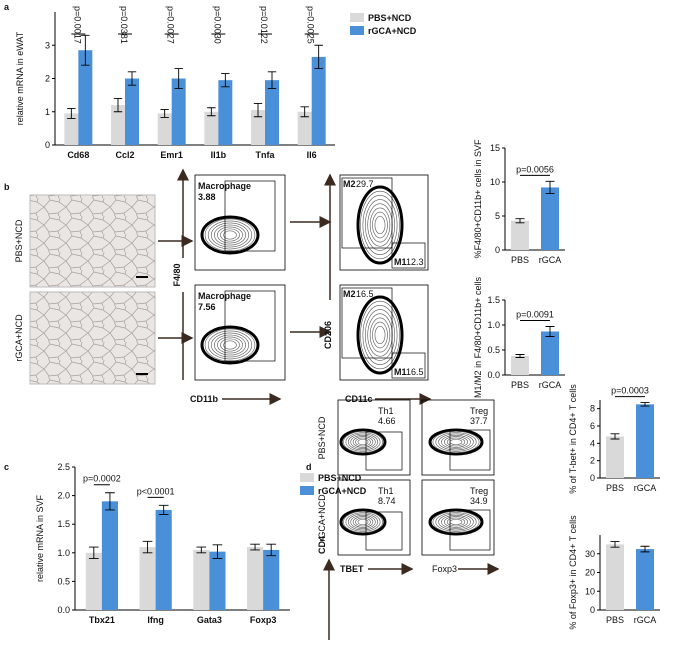 This screenshot has height=651, width=685. What do you see at coordinates (19, 240) in the screenshot?
I see `row-label: PBS+NCD` at bounding box center [19, 240].